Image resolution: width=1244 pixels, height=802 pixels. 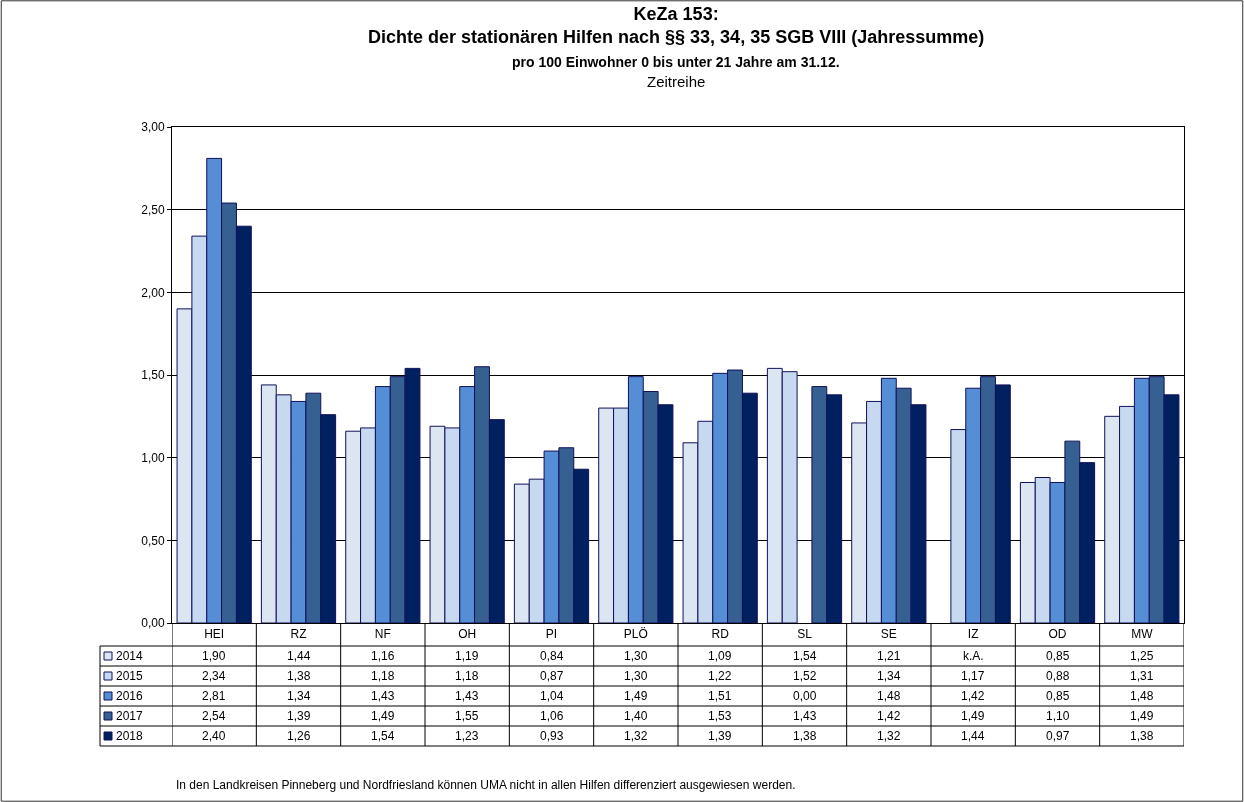 I want to click on y-tick-label: 3,00, so click(x=153, y=127).